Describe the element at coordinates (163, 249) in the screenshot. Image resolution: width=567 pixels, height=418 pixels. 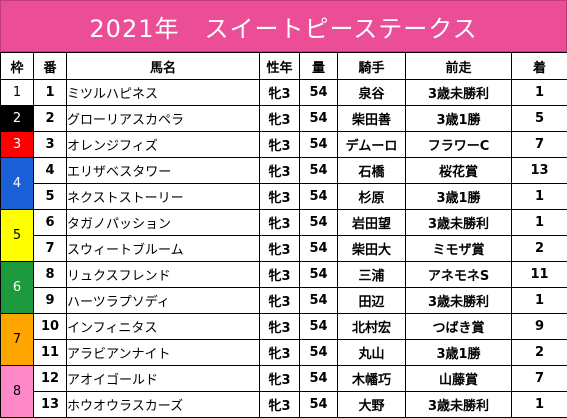
I see `horse-name: スウィートブルーム` at that location.